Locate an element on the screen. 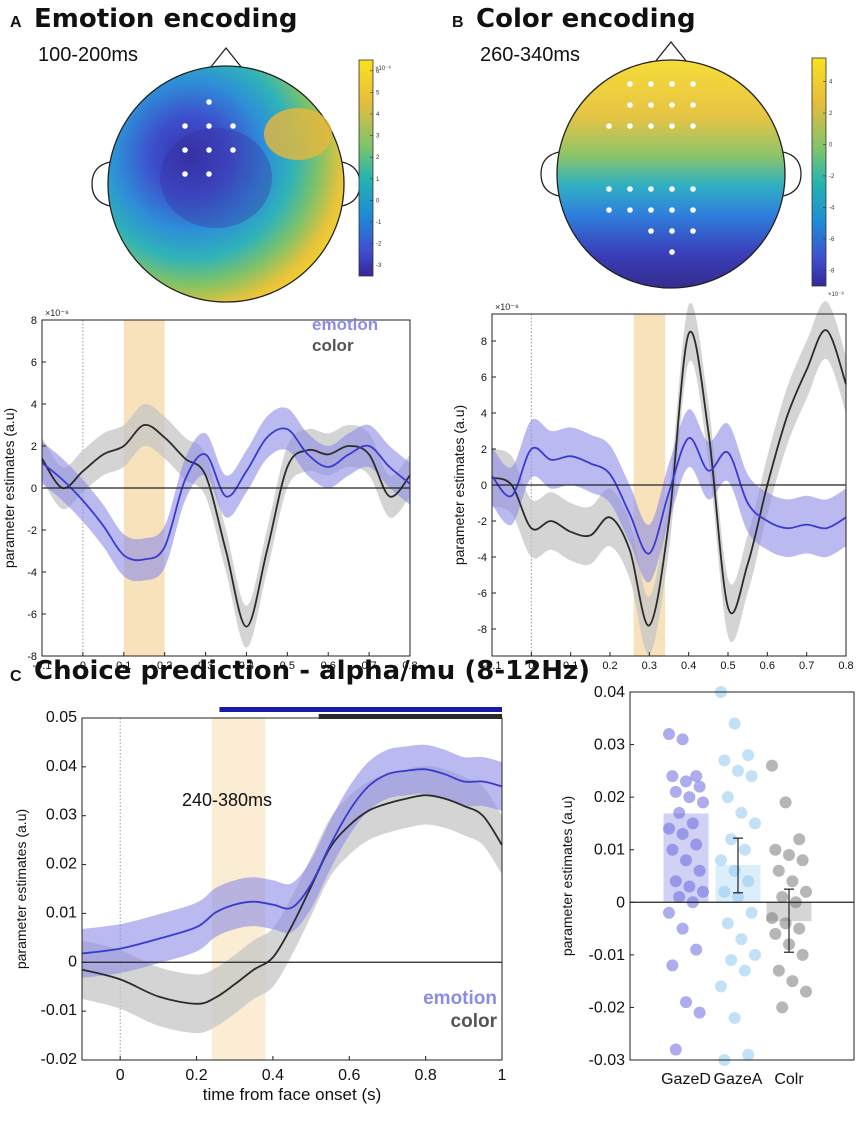  colorbar-b-tick-label: -8 is located at coordinates (832, 271).